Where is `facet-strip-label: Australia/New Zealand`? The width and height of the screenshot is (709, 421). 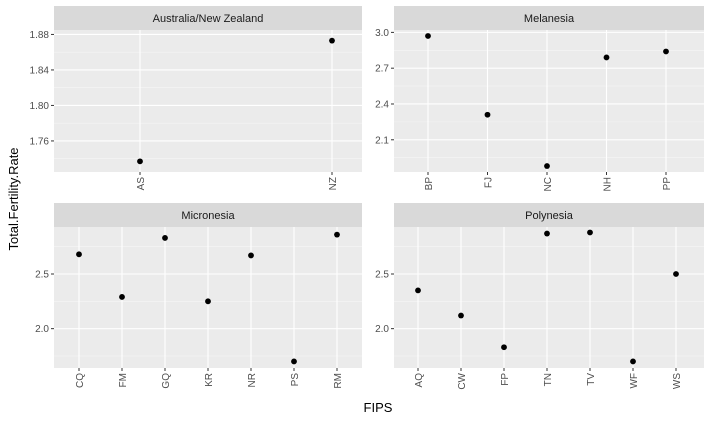
facet-strip-label: Australia/New Zealand is located at coordinates (208, 19).